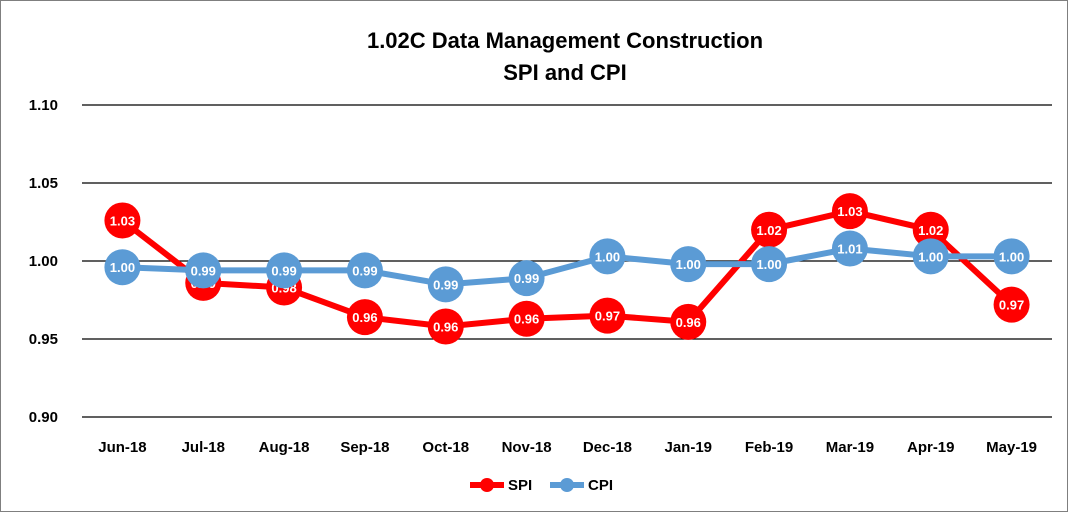 The height and width of the screenshot is (512, 1068). What do you see at coordinates (567, 485) in the screenshot?
I see `legend-marker-cpi` at bounding box center [567, 485].